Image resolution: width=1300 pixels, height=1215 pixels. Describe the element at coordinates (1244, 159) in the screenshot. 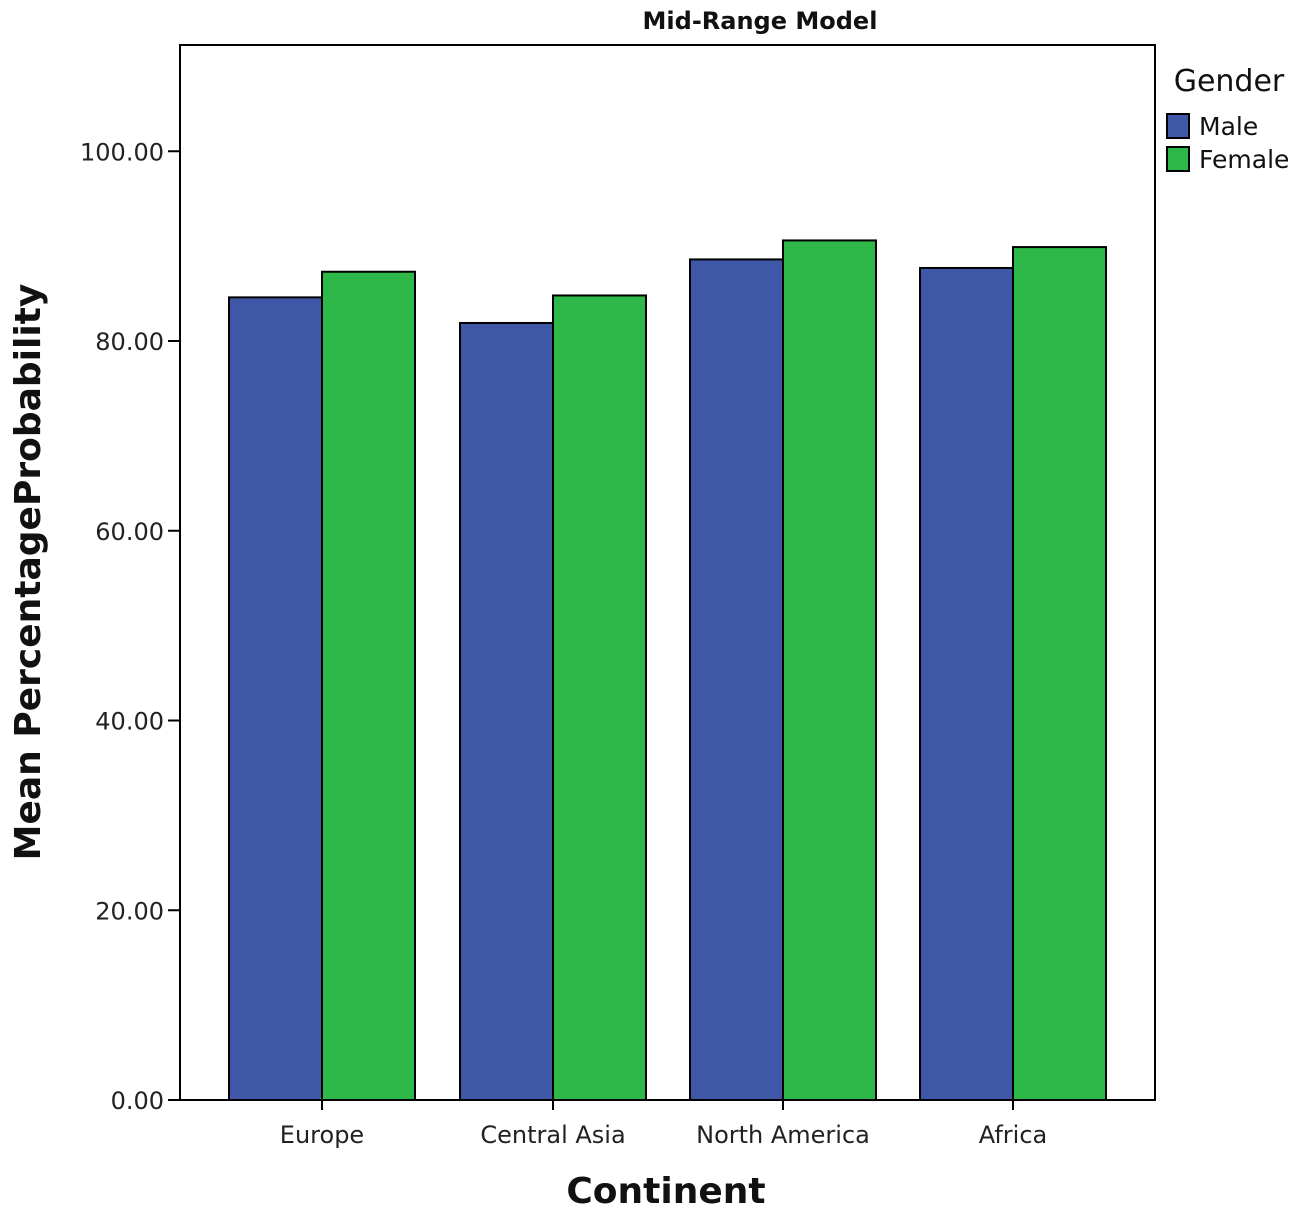

I see `legend-label-female: Female` at that location.